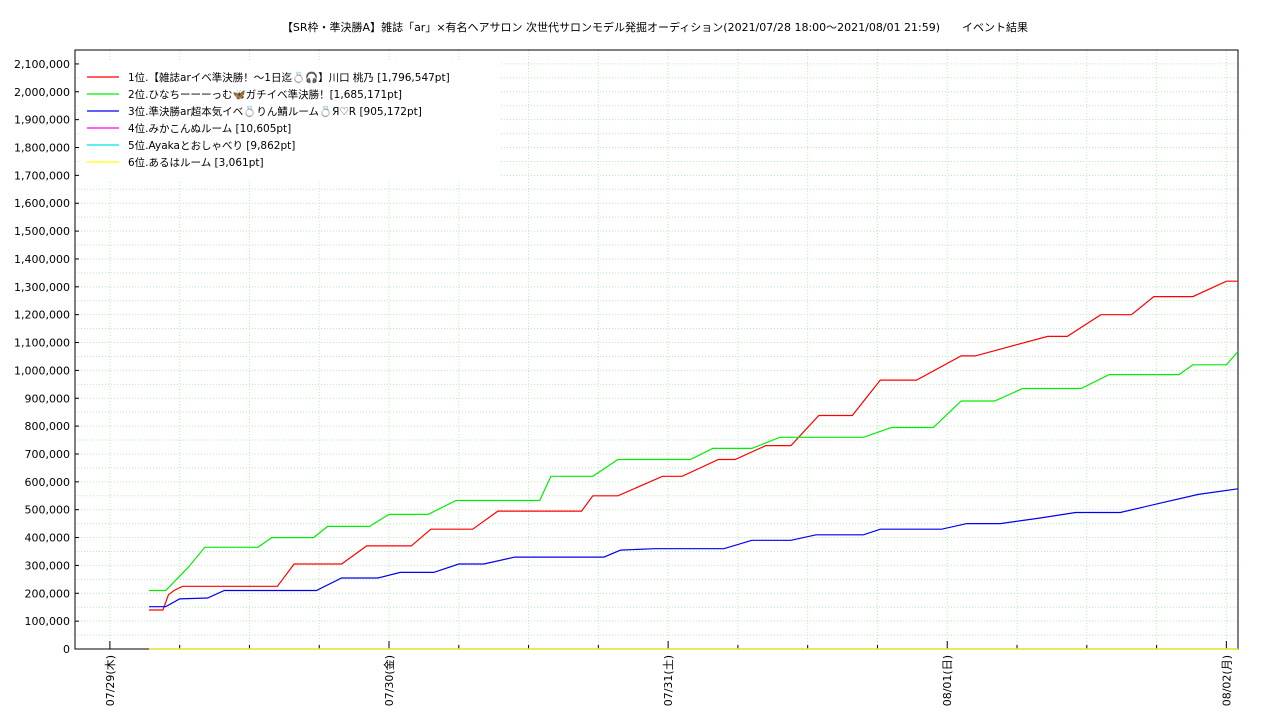 This screenshot has width=1280, height=720. What do you see at coordinates (947, 680) in the screenshot?
I see `x-tick-label: 08/01(日)` at bounding box center [947, 680].